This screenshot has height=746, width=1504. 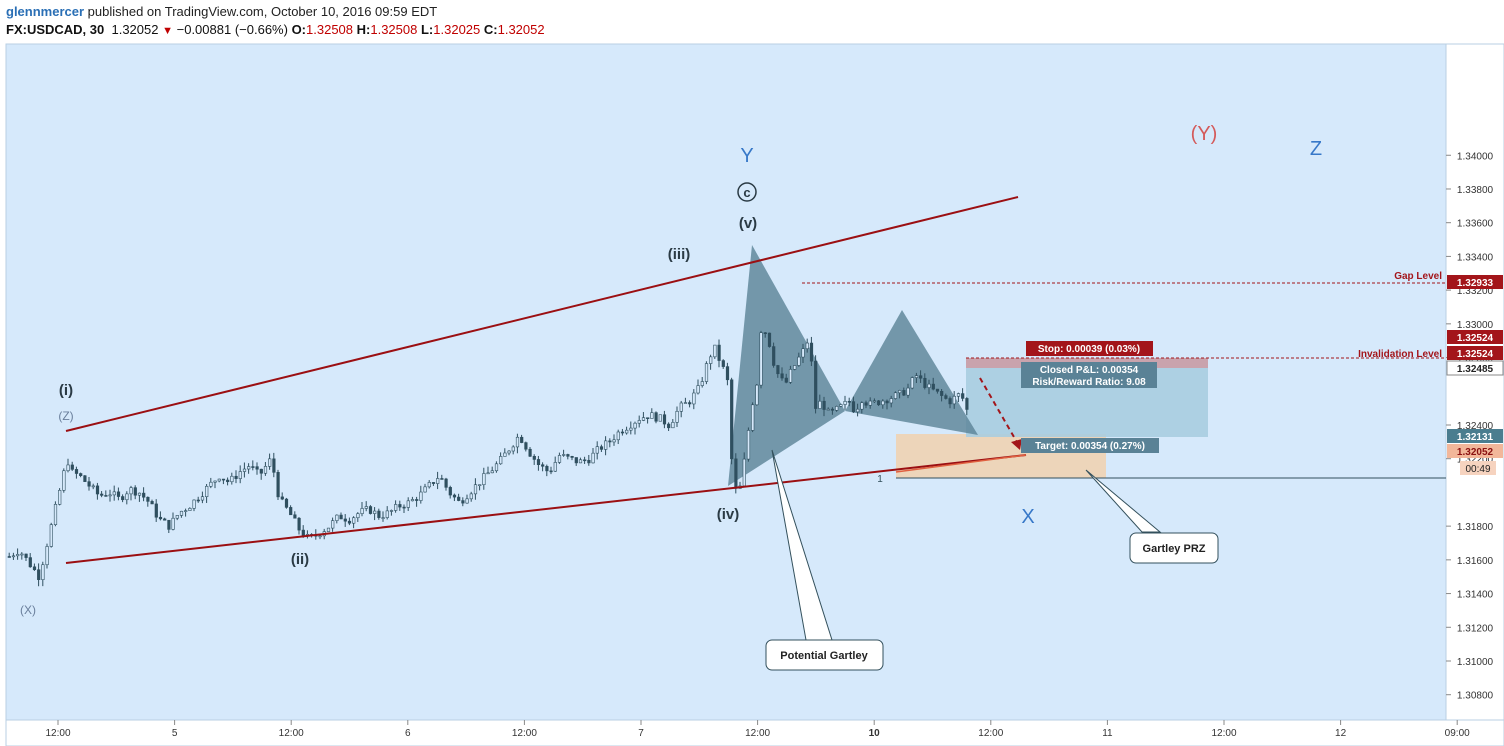 I want to click on wave-iii-label: (iii), so click(x=679, y=254).